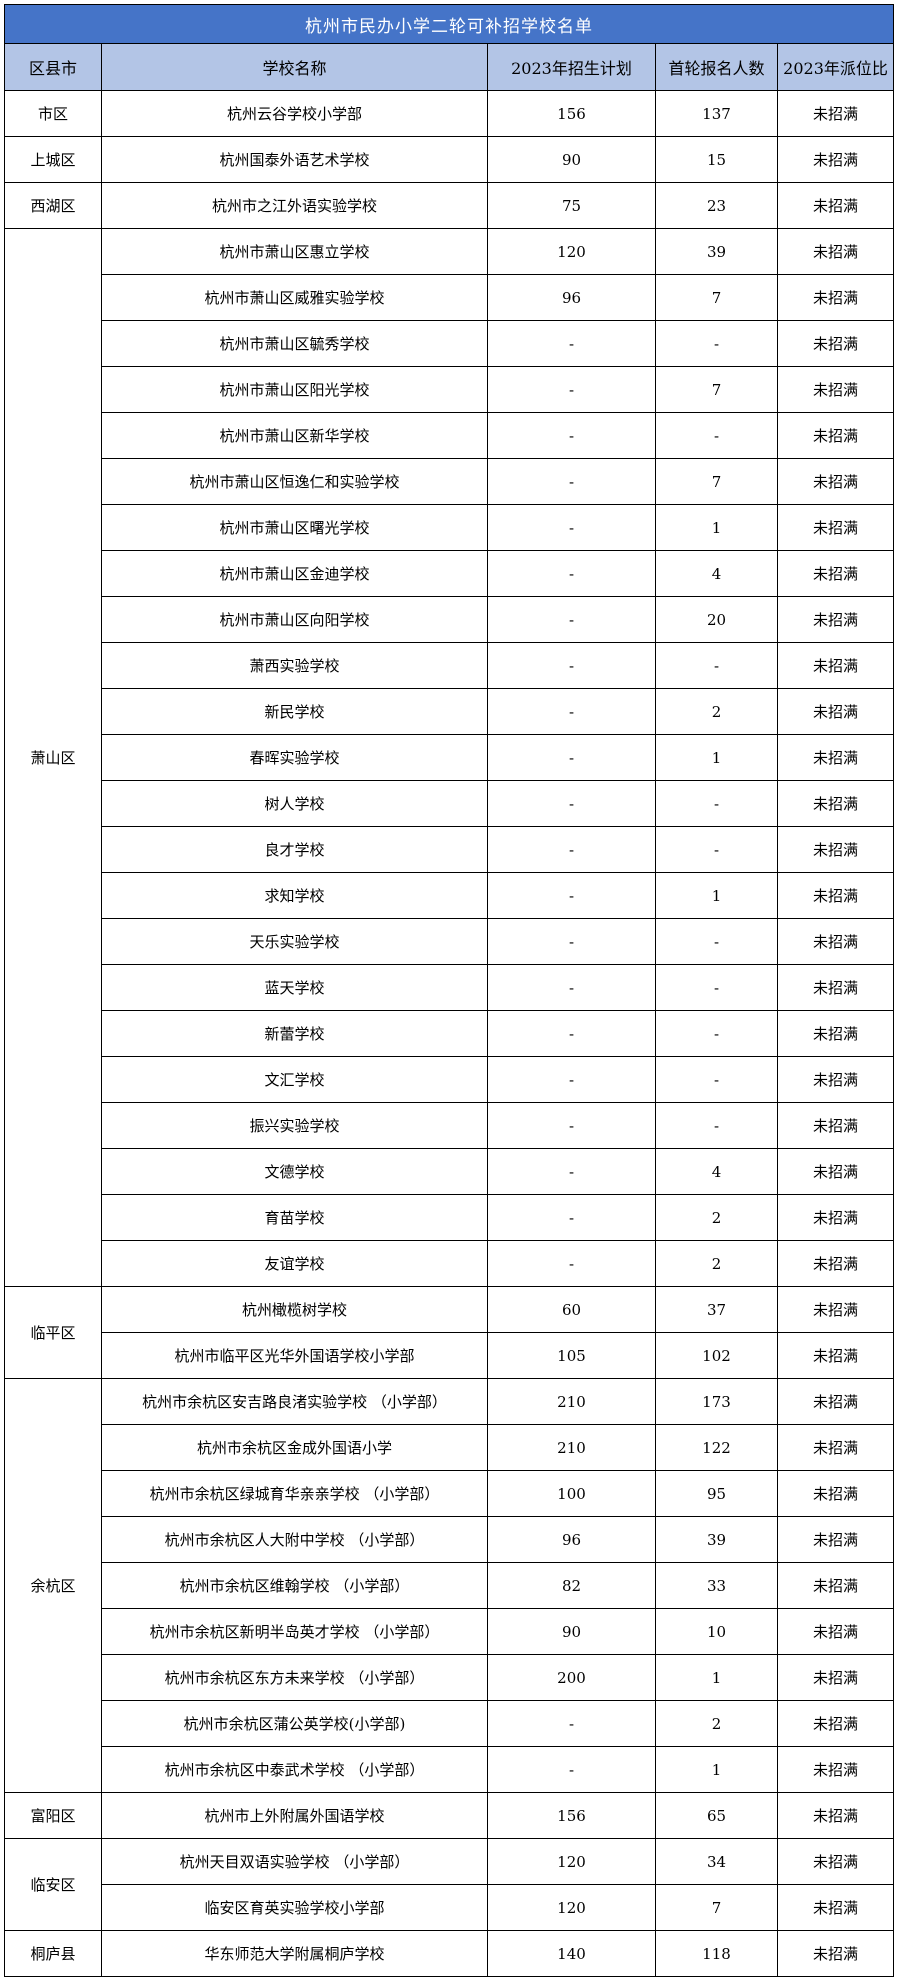 This screenshot has width=899, height=1979. I want to click on table-row: 杭州市萧山区金迪学校 -4 未招满, so click(450, 573).